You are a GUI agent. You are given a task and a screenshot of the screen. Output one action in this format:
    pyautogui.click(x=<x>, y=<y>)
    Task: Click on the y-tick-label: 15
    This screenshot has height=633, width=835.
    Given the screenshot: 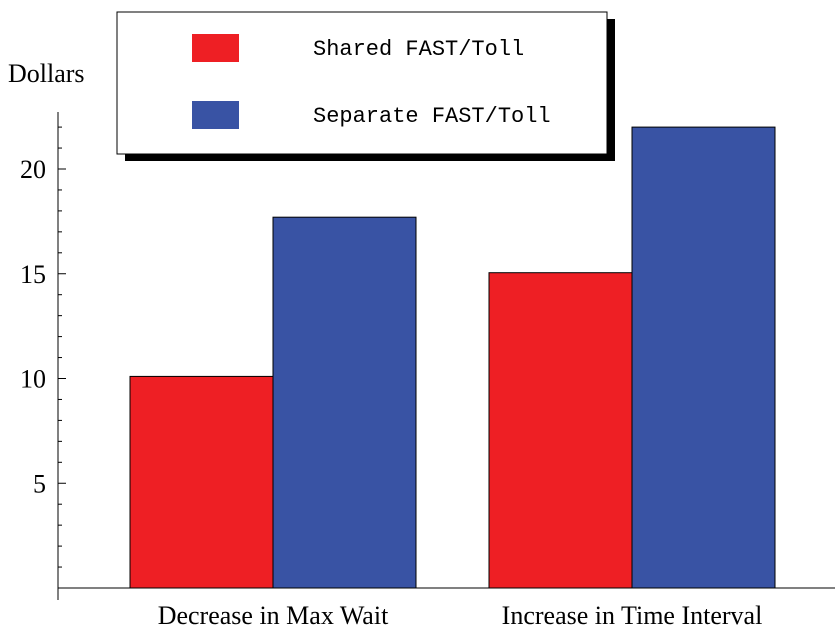 What is the action you would take?
    pyautogui.click(x=33, y=274)
    